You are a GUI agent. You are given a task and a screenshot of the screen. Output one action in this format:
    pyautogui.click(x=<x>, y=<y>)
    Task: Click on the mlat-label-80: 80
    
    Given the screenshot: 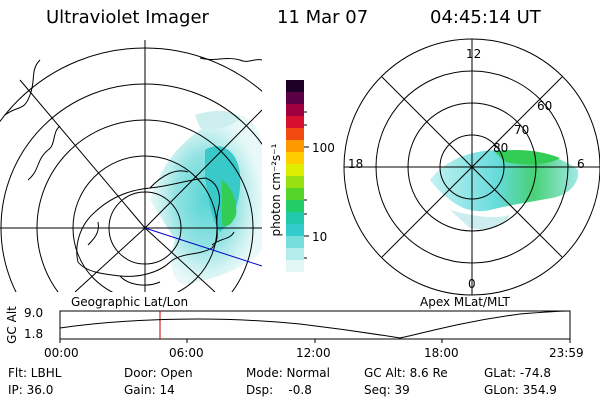 What is the action you would take?
    pyautogui.click(x=501, y=148)
    